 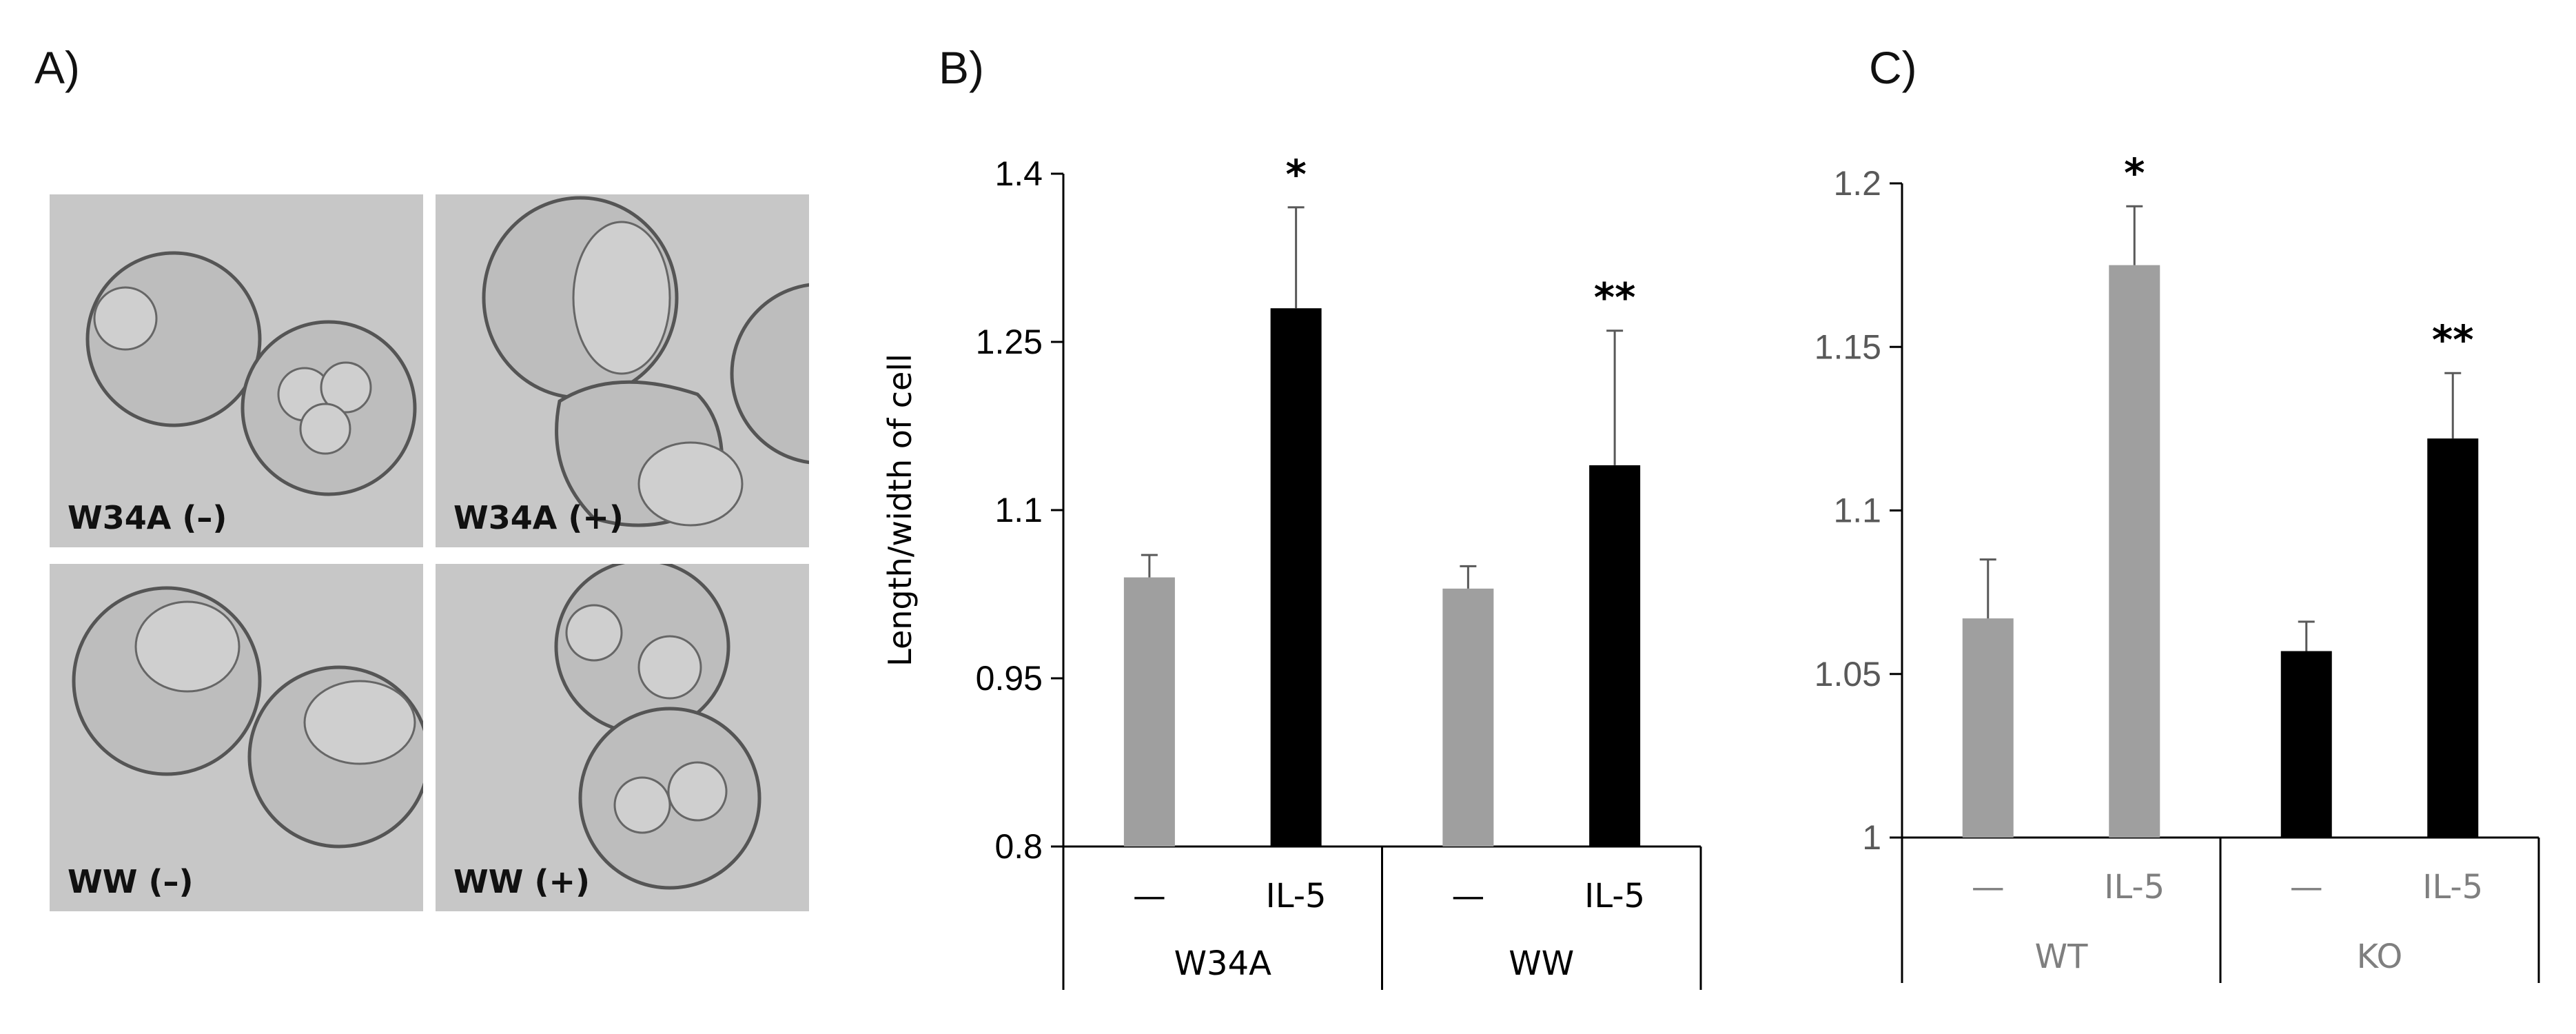 I want to click on y-tick-label: 1, so click(x=1871, y=837).